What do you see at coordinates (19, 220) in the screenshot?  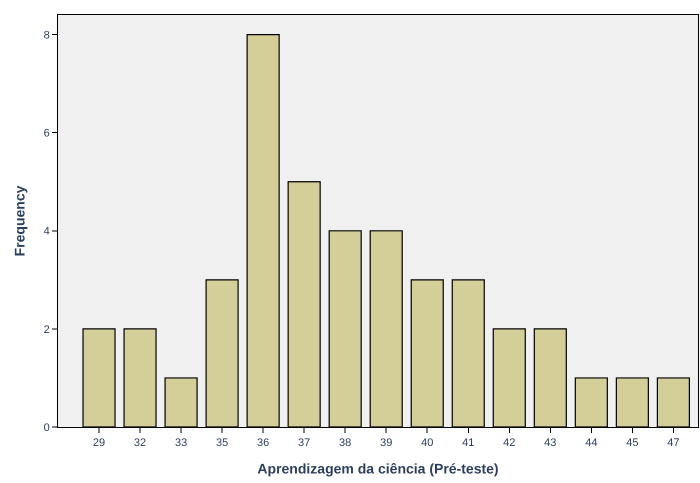 I see `y-axis-title: Frequency` at bounding box center [19, 220].